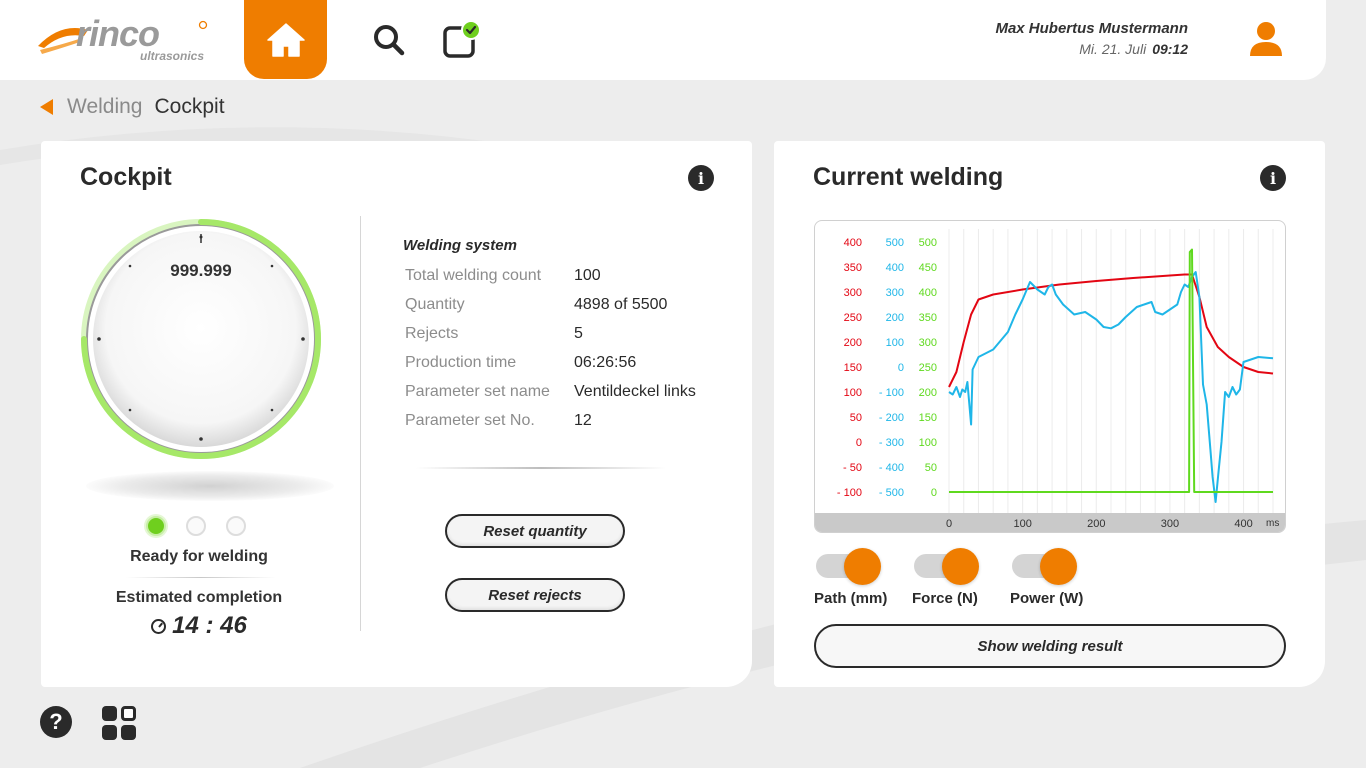 The height and width of the screenshot is (768, 1366). I want to click on tasks-button, so click(461, 40).